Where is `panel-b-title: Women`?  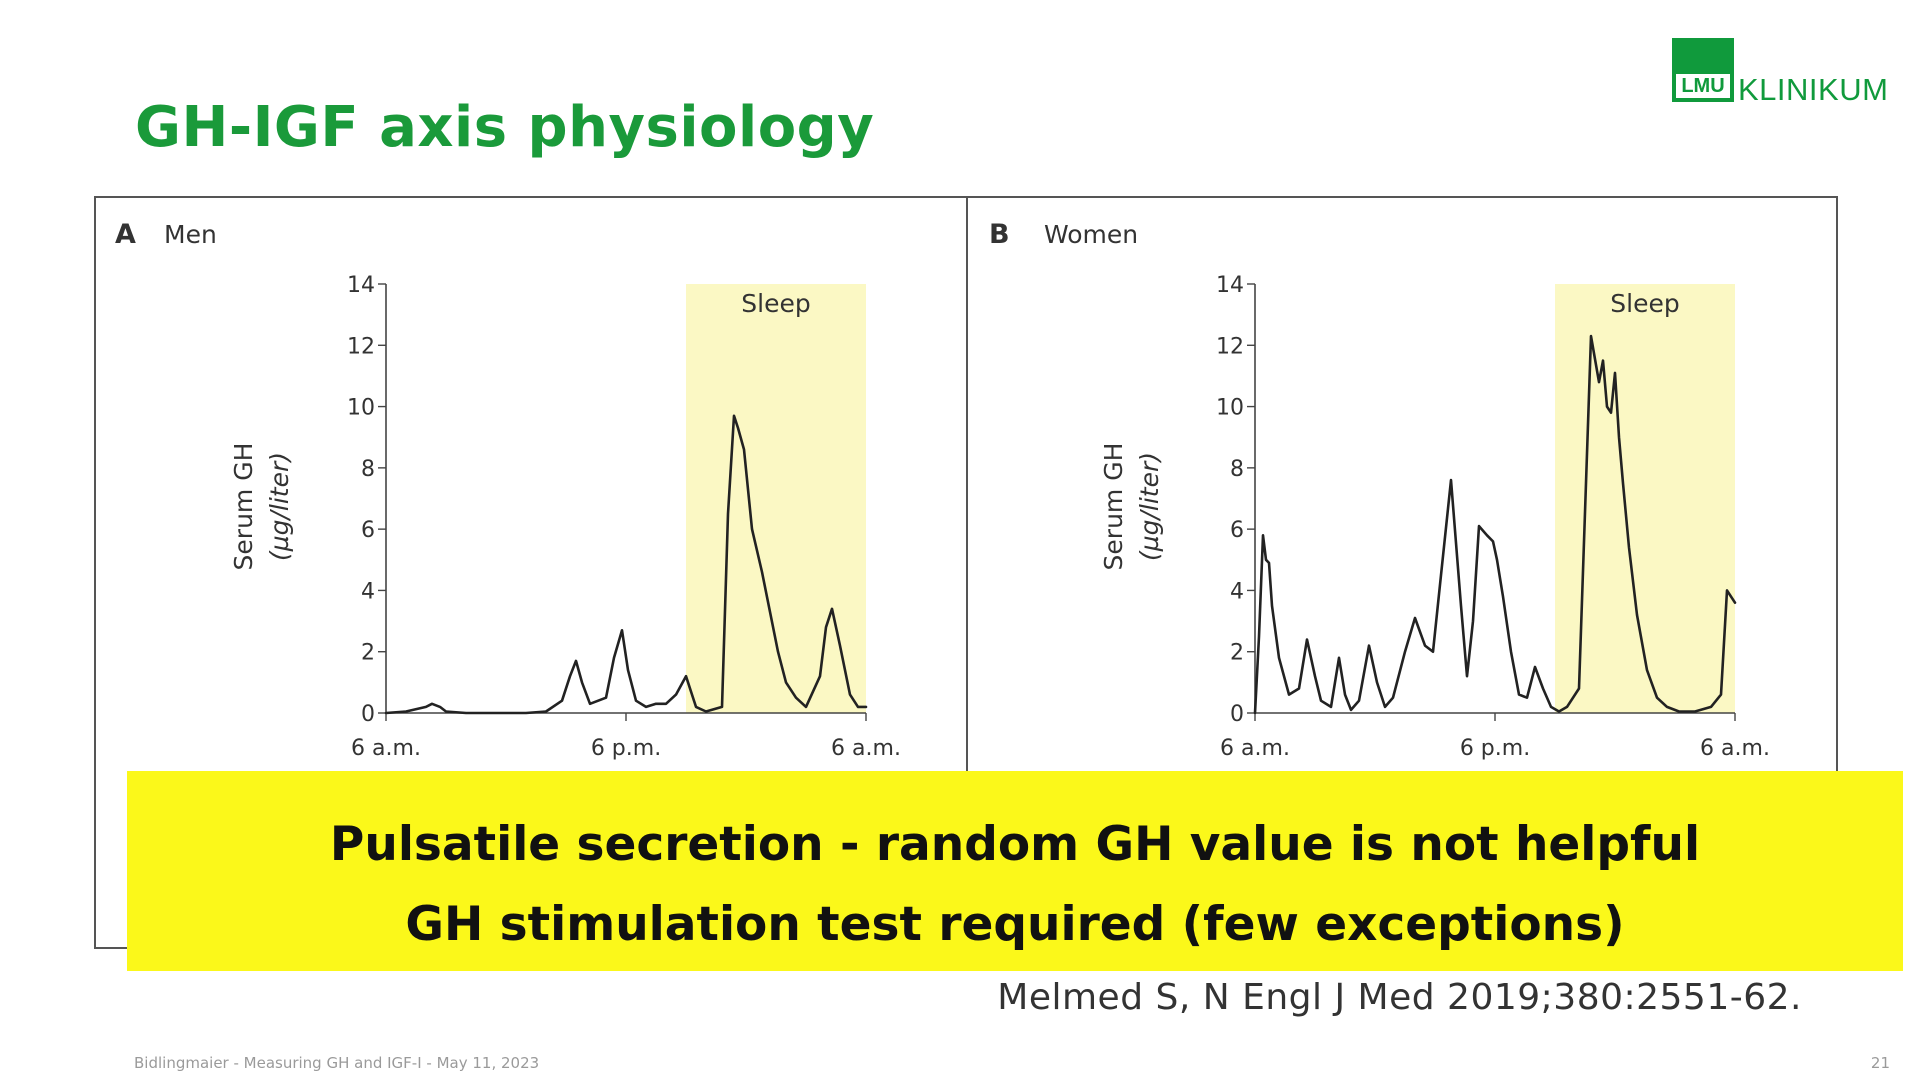
panel-b-title: Women is located at coordinates (1091, 234).